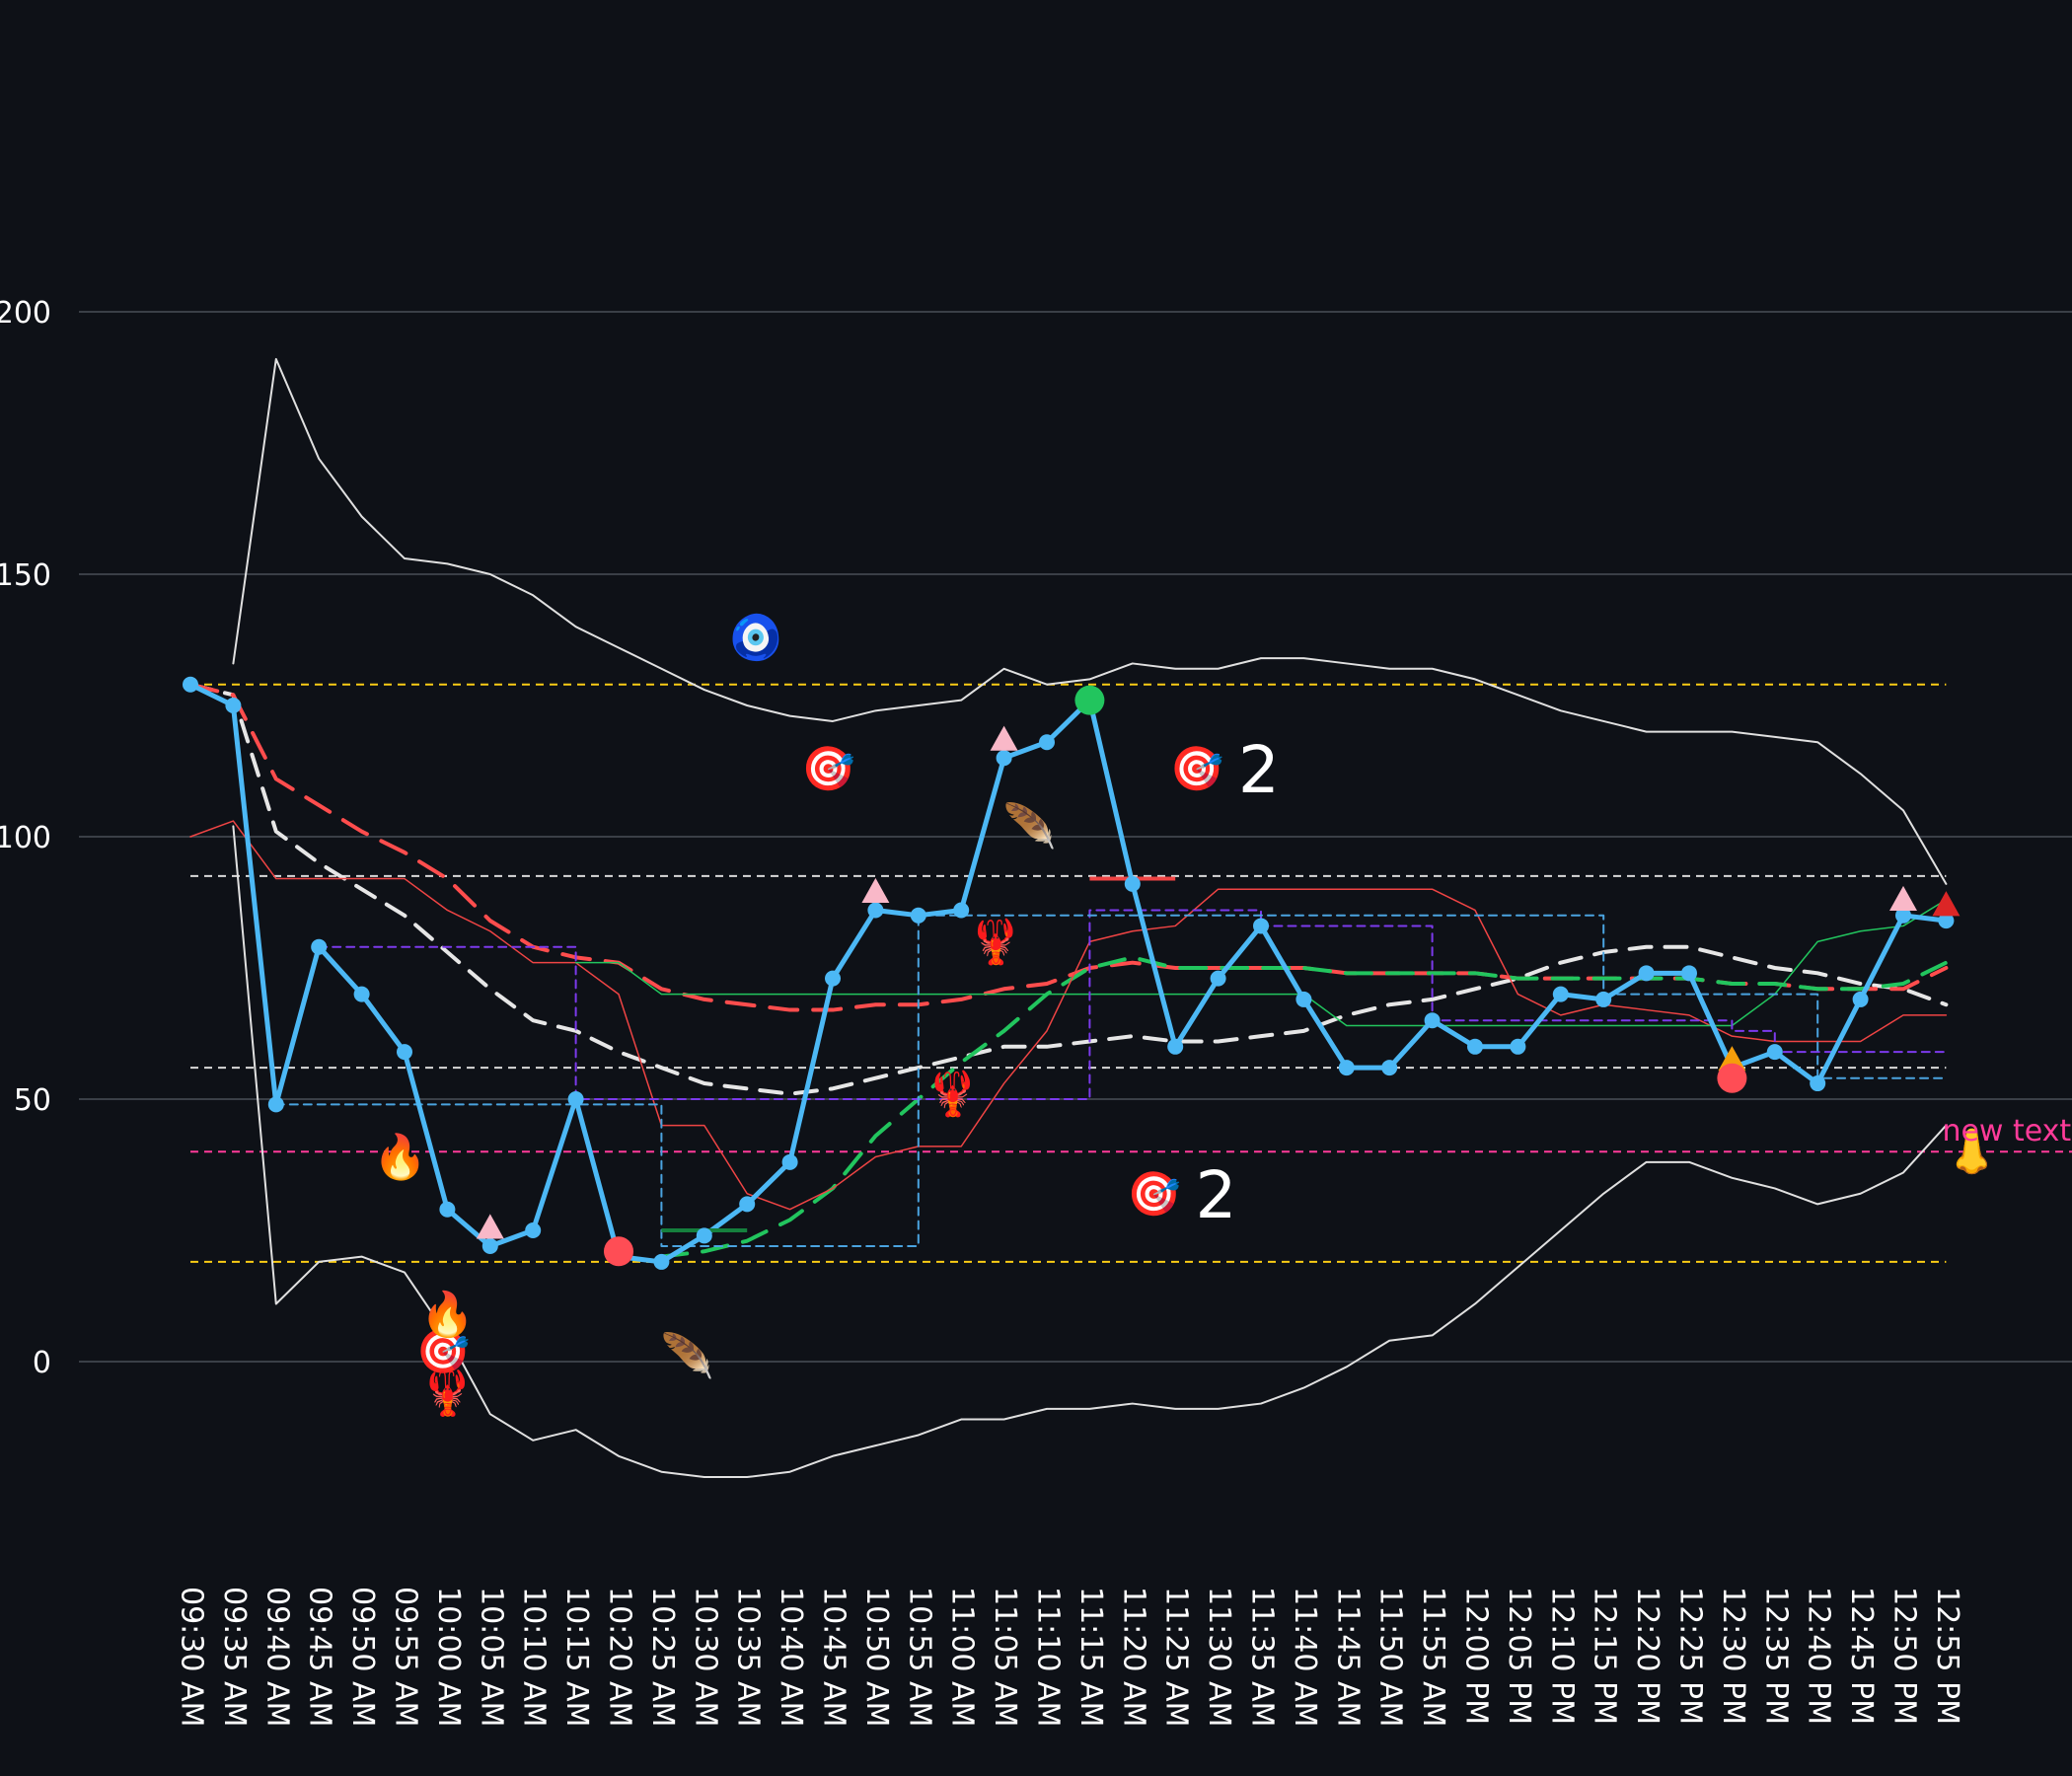 The image size is (2072, 1776). Describe the element at coordinates (1691, 1656) in the screenshot. I see `x-tick-label: 12:25 PM` at that location.